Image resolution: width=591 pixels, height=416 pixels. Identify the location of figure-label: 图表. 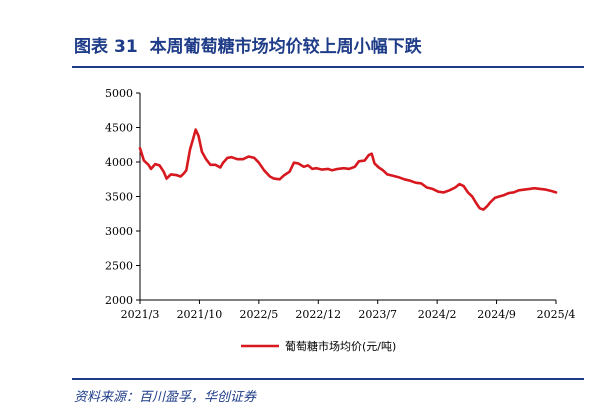
(91, 47).